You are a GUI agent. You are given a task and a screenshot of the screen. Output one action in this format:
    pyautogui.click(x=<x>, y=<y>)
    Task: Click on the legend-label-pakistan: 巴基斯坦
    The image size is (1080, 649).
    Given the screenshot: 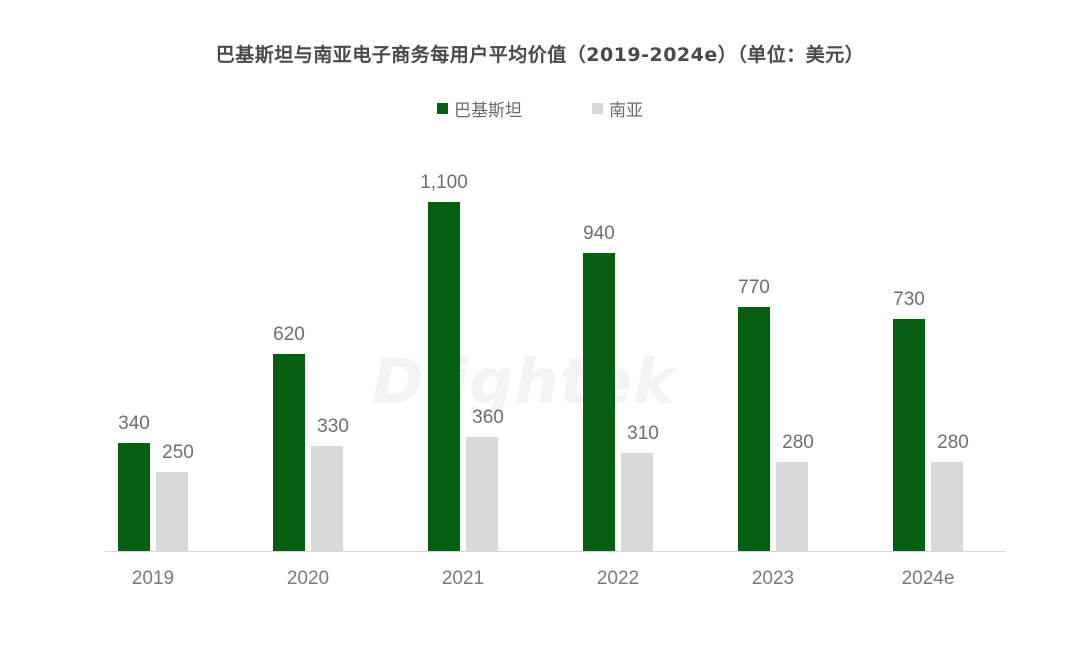 What is the action you would take?
    pyautogui.click(x=488, y=111)
    